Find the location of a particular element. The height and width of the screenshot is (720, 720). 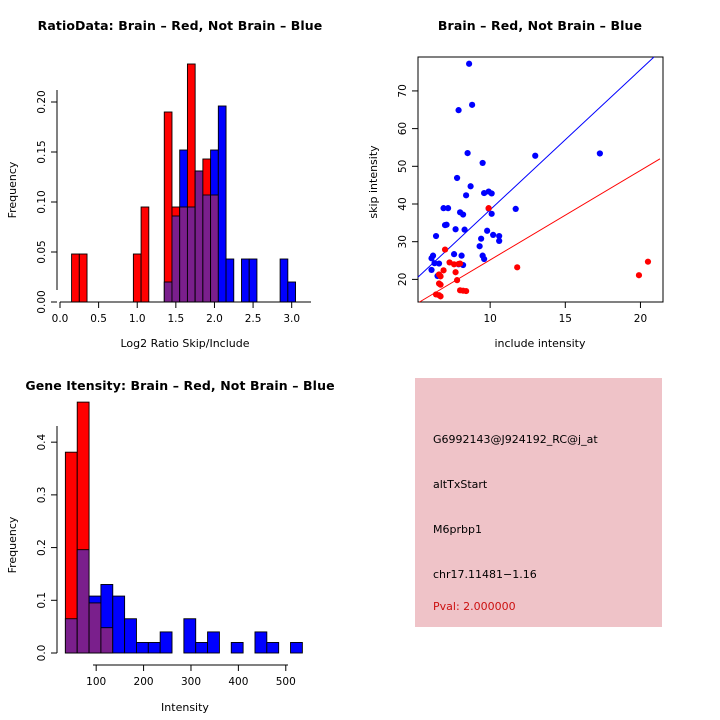

gene-intensity-bars is located at coordinates (183, 527).